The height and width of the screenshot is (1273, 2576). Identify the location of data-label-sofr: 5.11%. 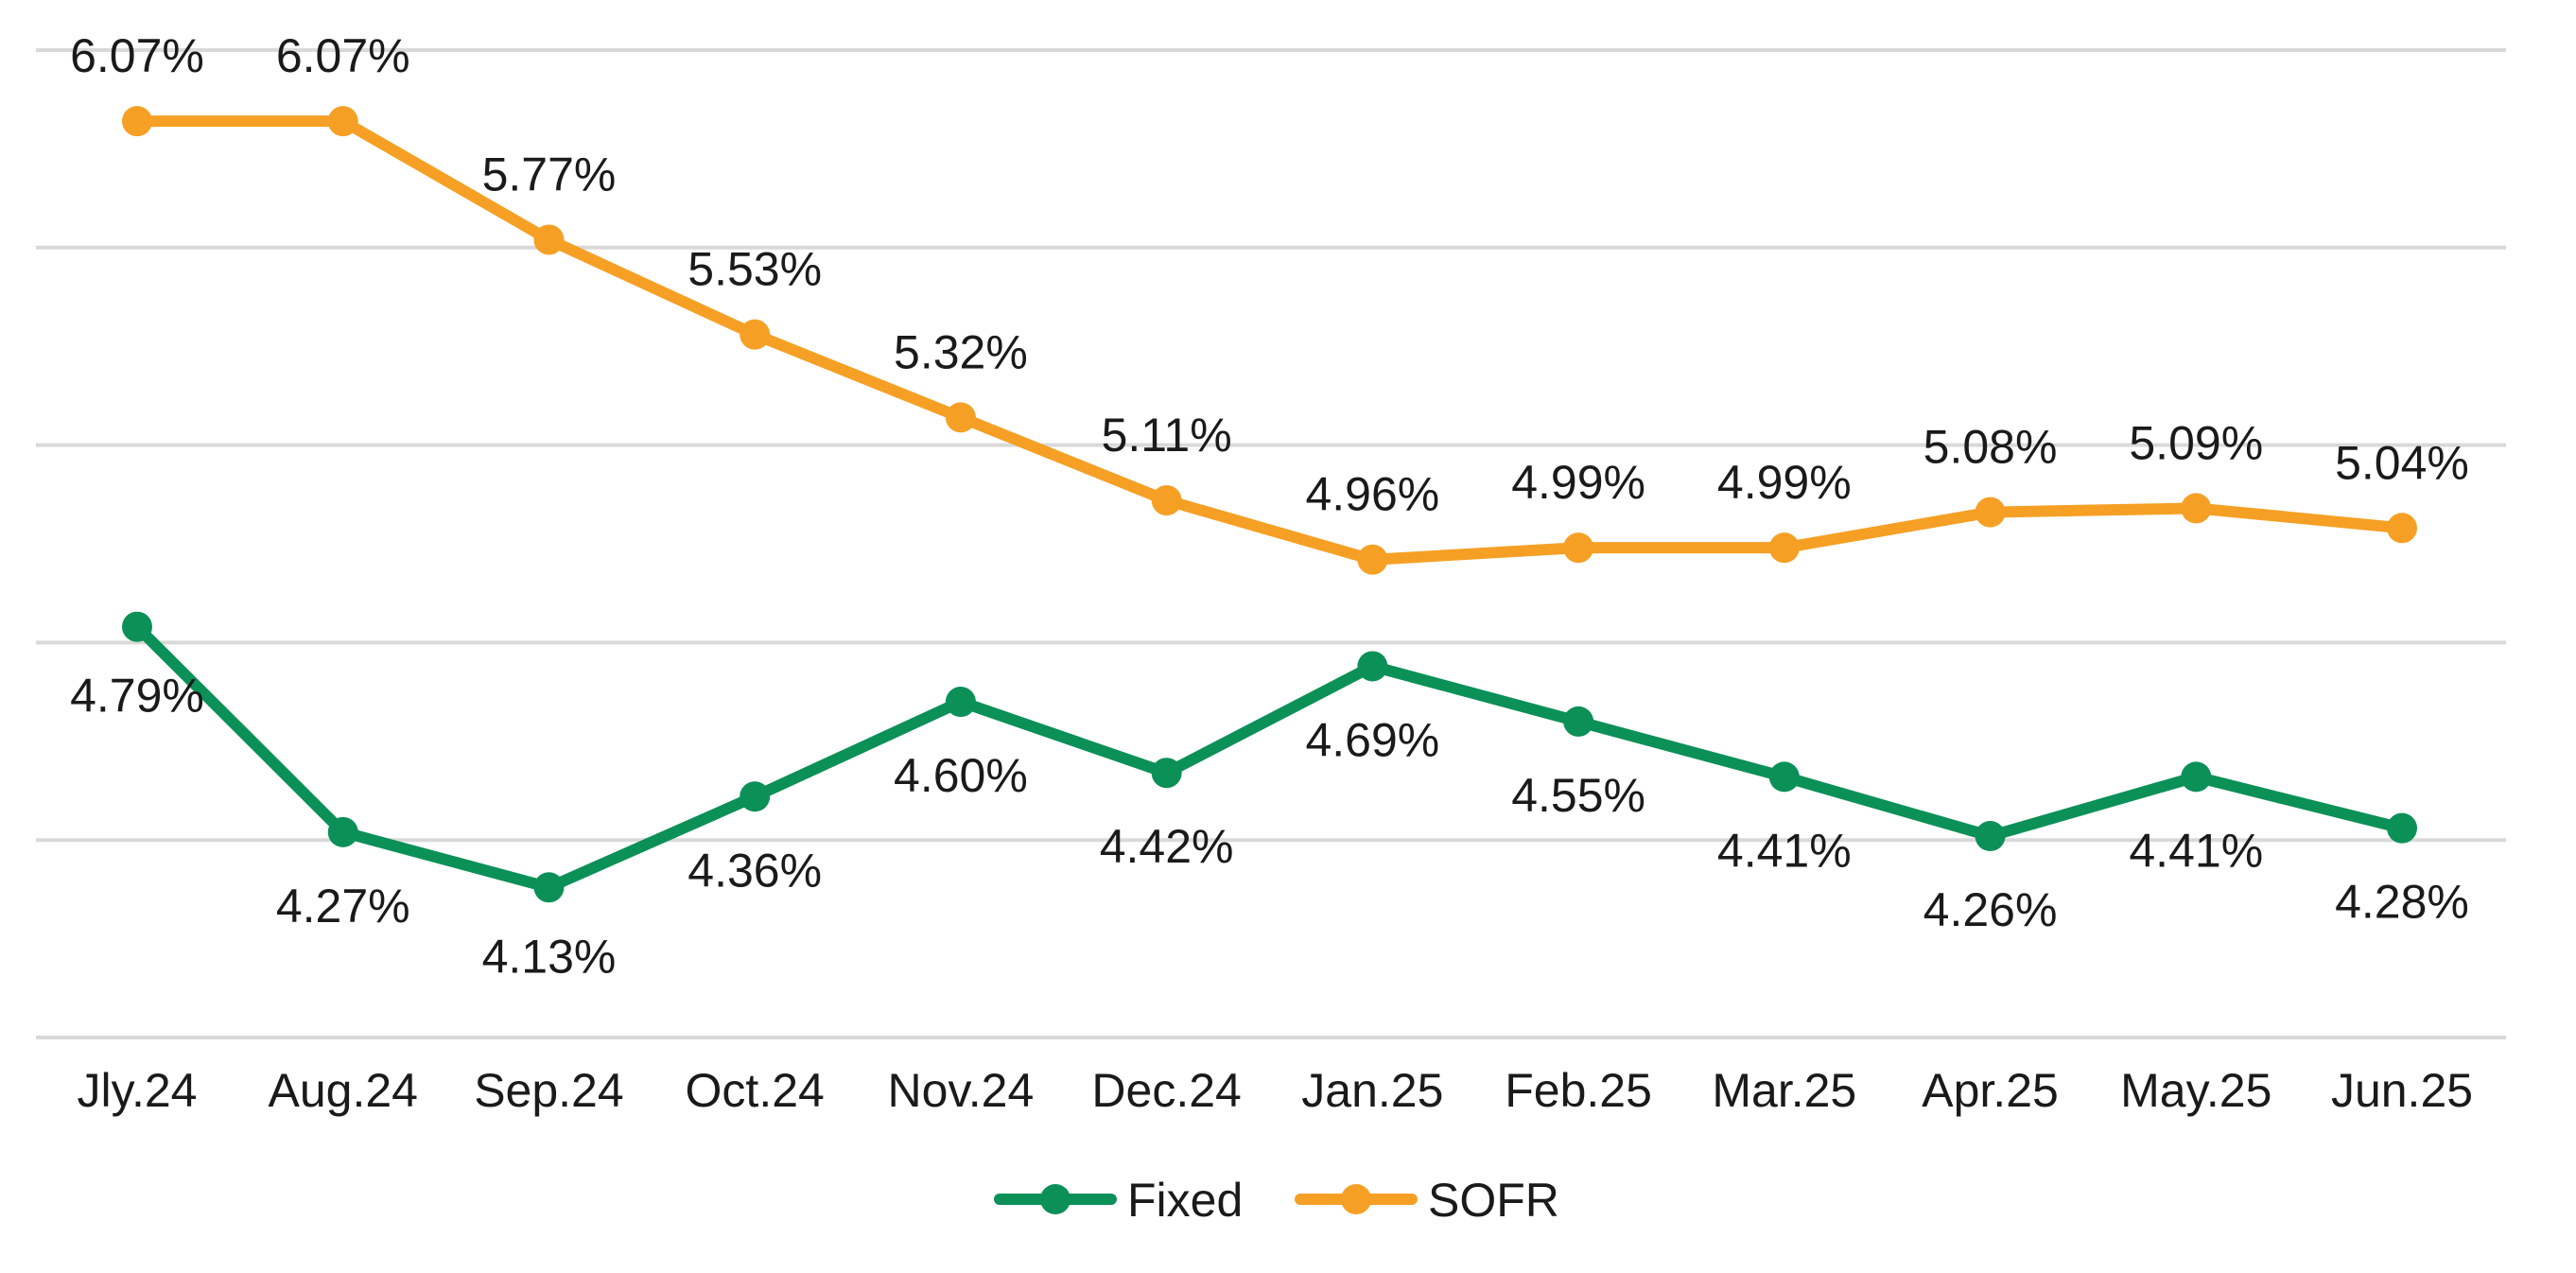
(1167, 435).